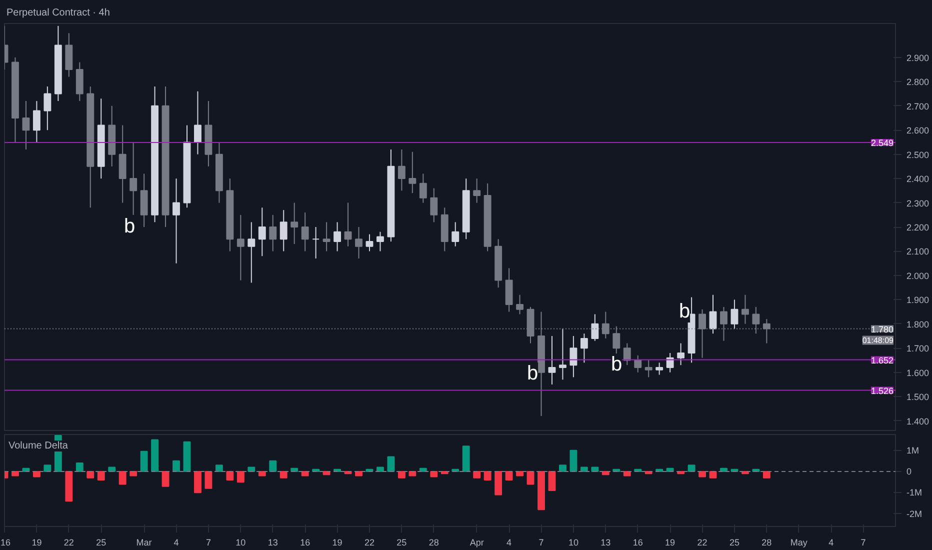  I want to click on x-tick-label: Apr, so click(477, 543).